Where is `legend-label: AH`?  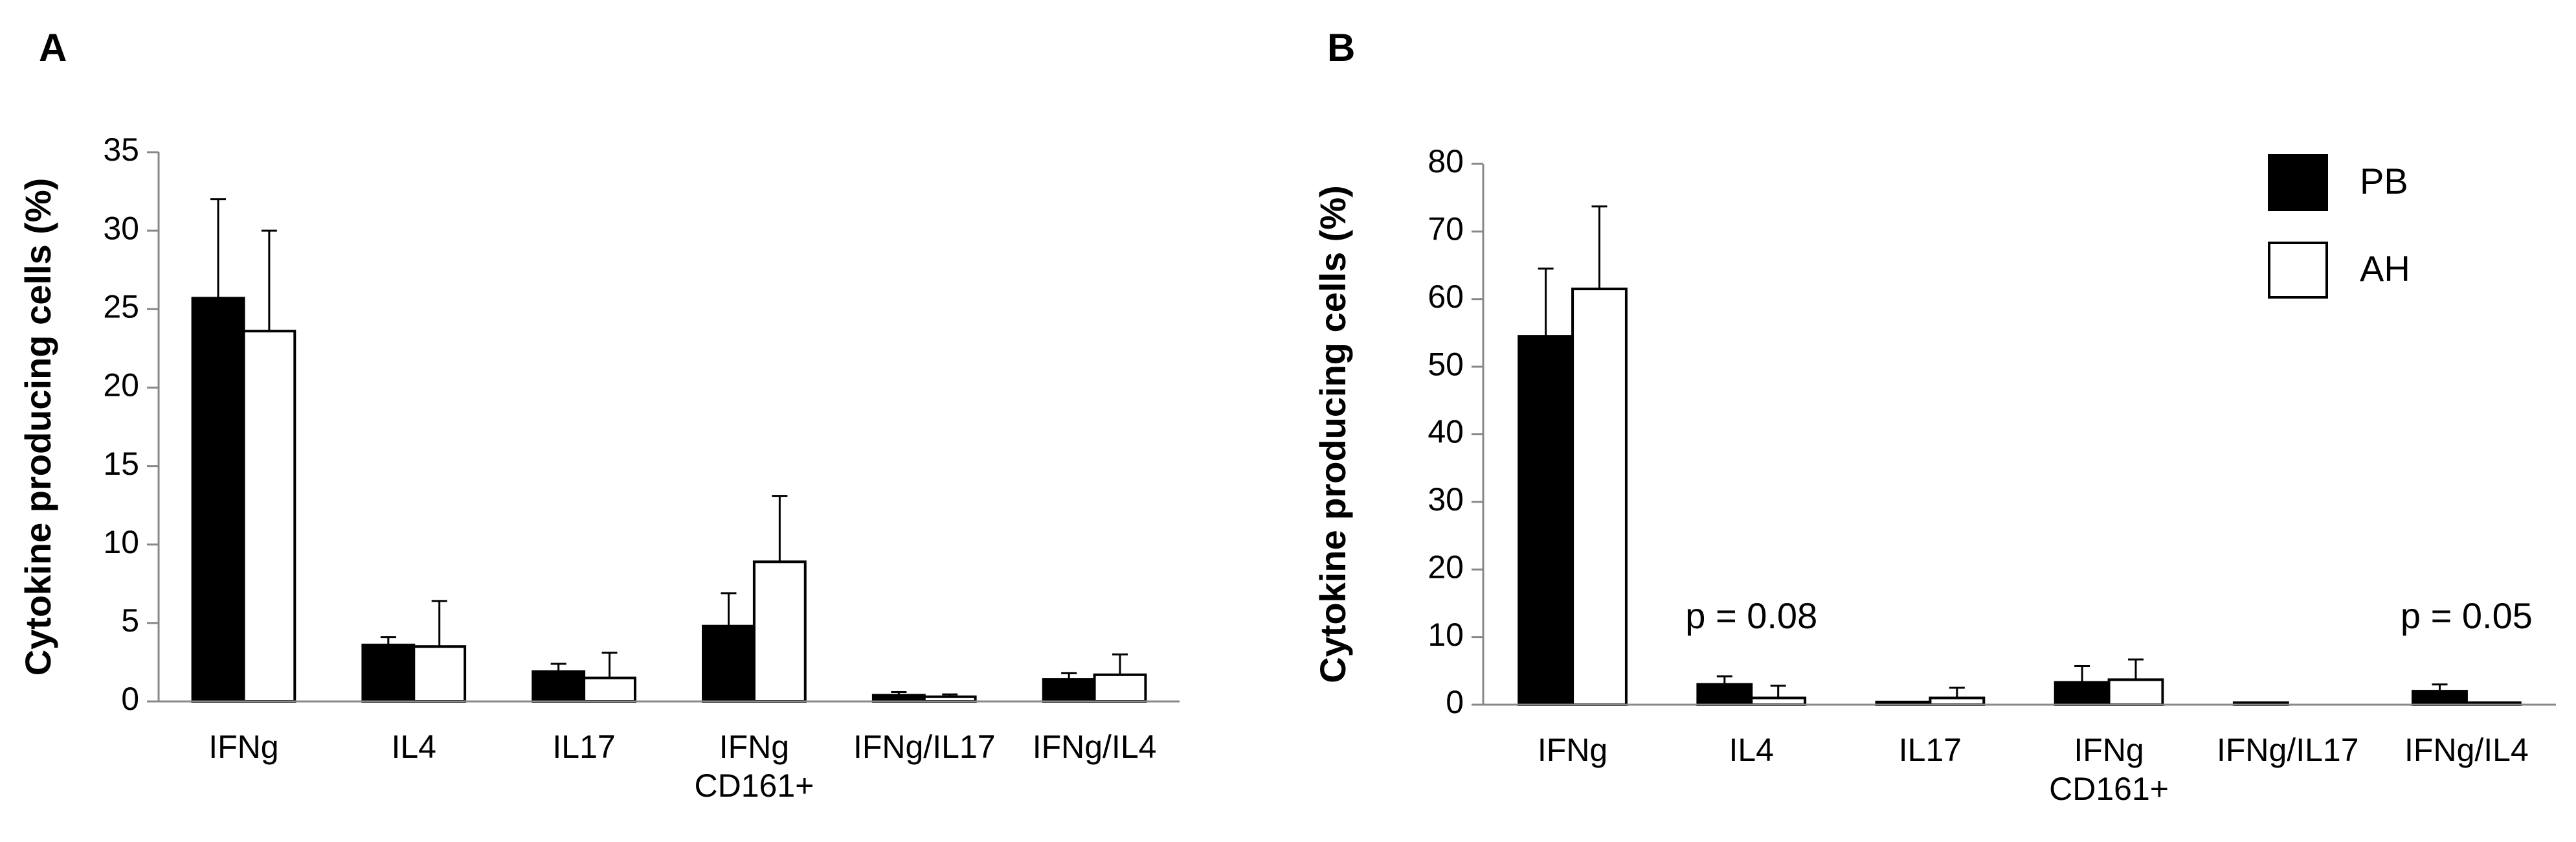 legend-label: AH is located at coordinates (2385, 268).